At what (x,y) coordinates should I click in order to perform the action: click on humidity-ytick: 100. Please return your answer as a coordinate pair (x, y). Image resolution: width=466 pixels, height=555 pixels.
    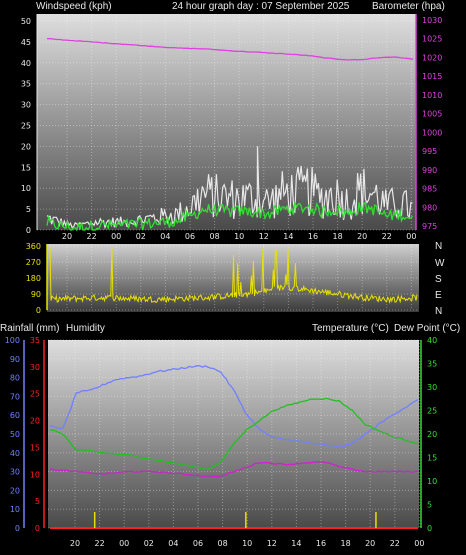
    Looking at the image, I should click on (12, 340).